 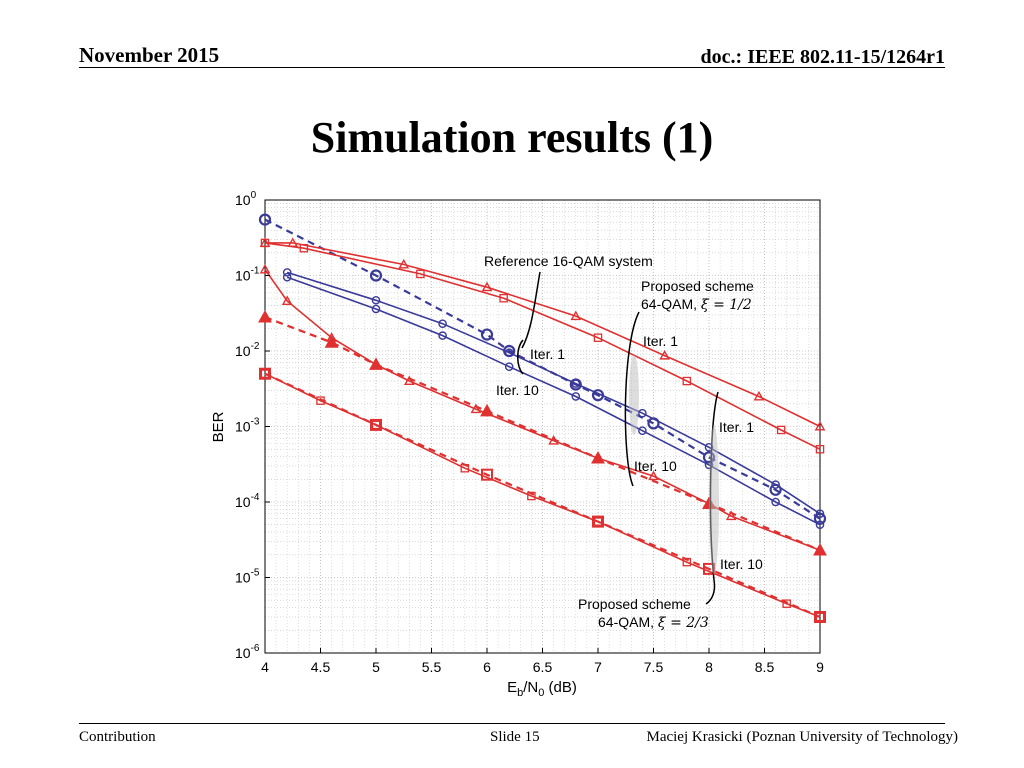 I want to click on annotation-iter1-b: Iter. 1, so click(x=547, y=354).